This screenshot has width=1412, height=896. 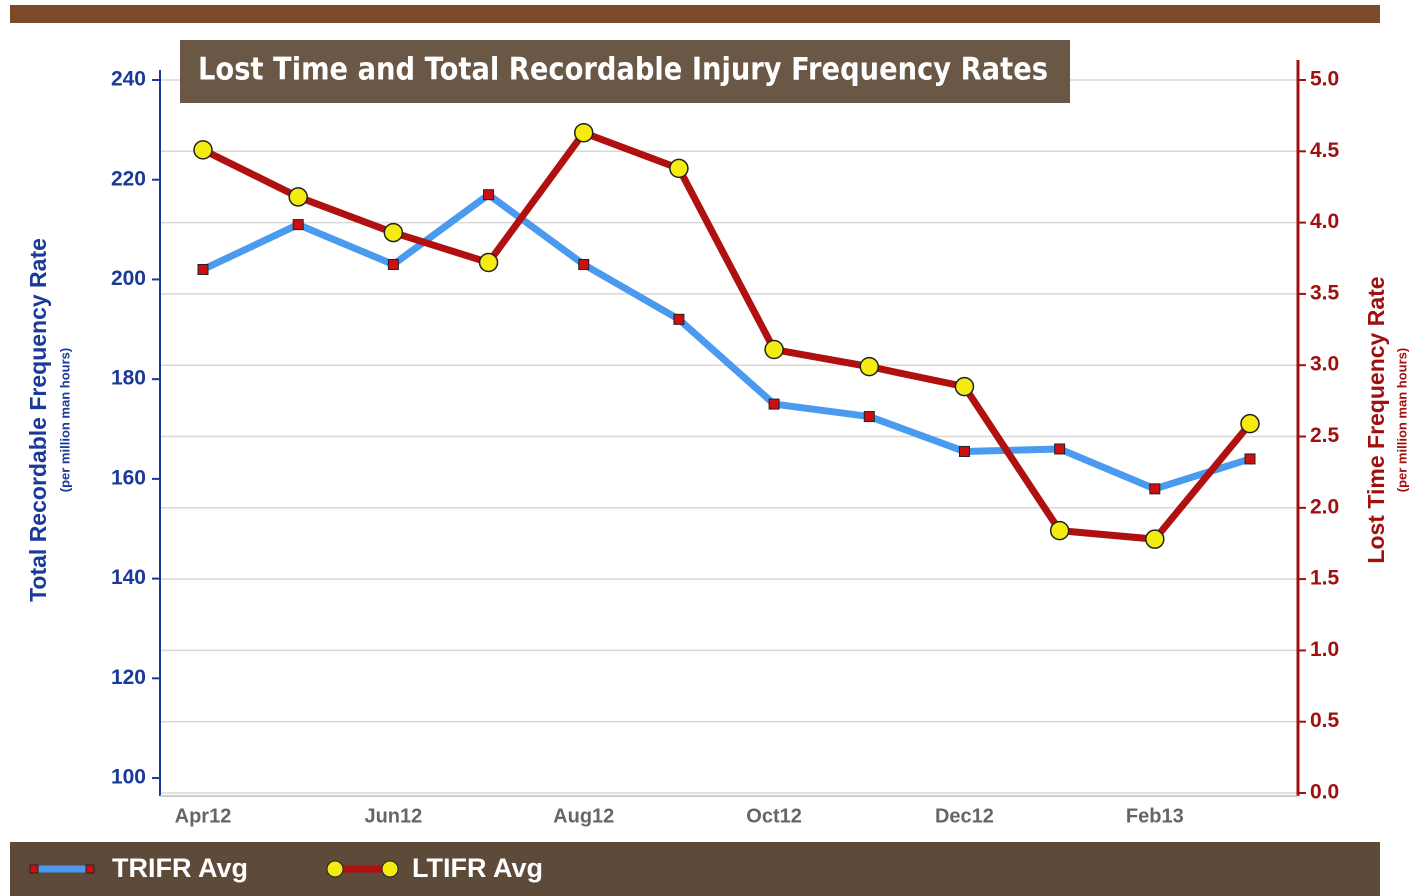 I want to click on y2-tick-label: 1.5, so click(x=1325, y=578).